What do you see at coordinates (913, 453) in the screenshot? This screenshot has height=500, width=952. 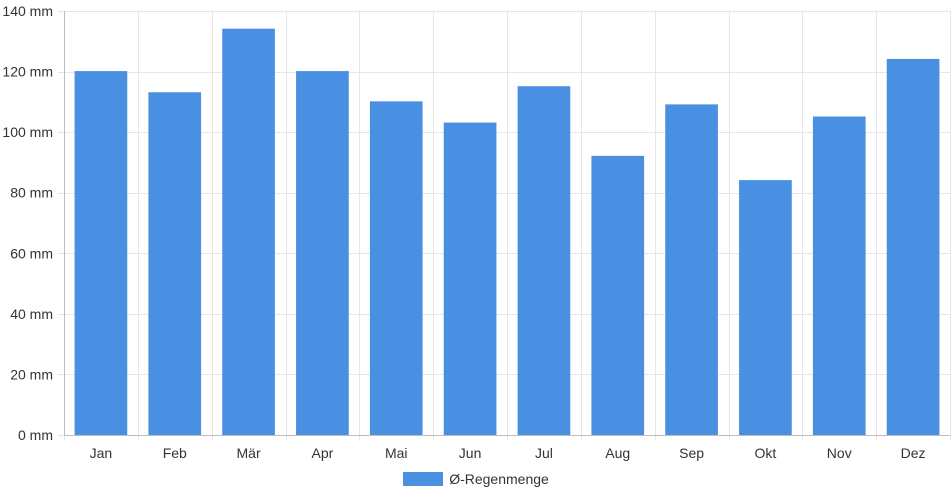 I see `x-tick-label: Dez` at bounding box center [913, 453].